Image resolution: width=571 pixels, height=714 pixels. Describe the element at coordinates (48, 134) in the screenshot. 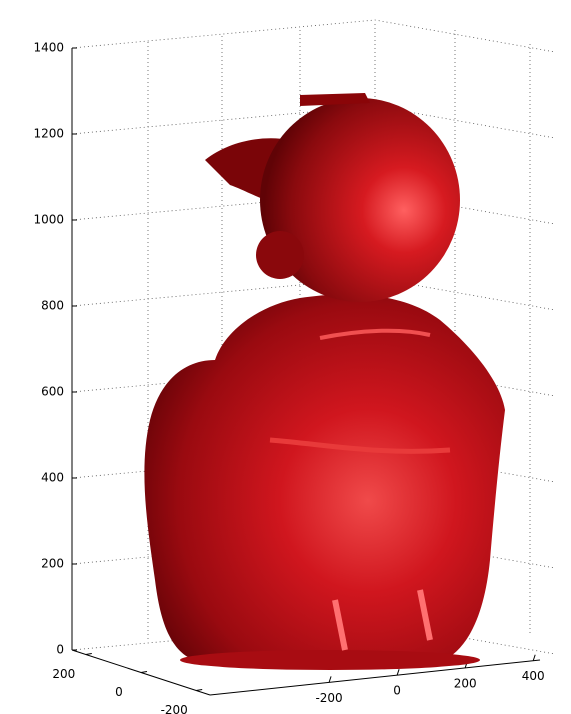

I see `z-tick-label: 1200` at that location.